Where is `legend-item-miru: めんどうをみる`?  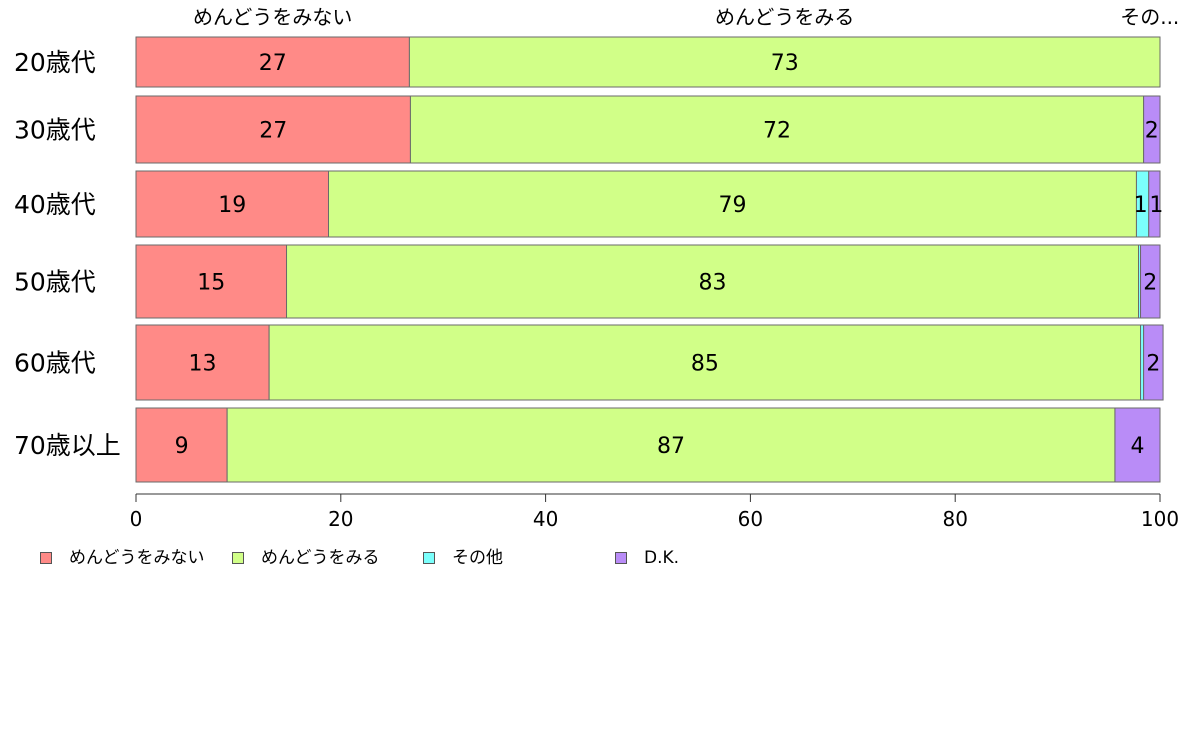 legend-item-miru: めんどうをみる is located at coordinates (306, 558).